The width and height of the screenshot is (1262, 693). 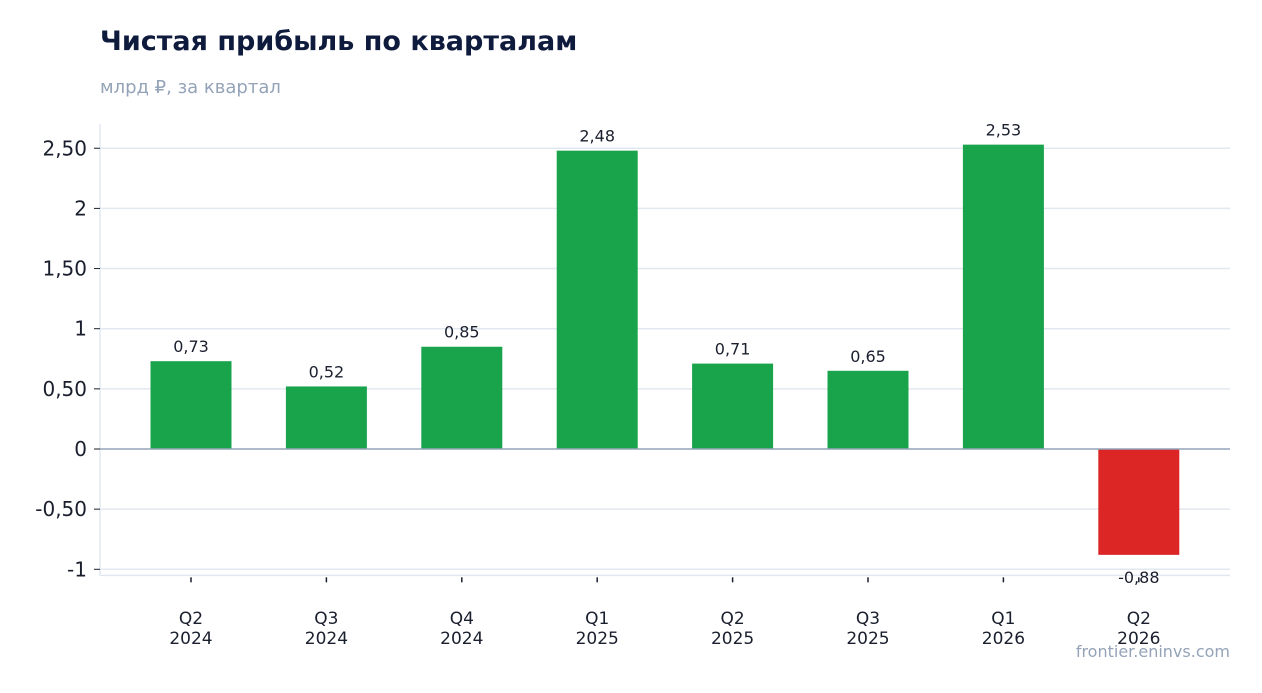 What do you see at coordinates (80, 329) in the screenshot?
I see `y-tick-label: 1` at bounding box center [80, 329].